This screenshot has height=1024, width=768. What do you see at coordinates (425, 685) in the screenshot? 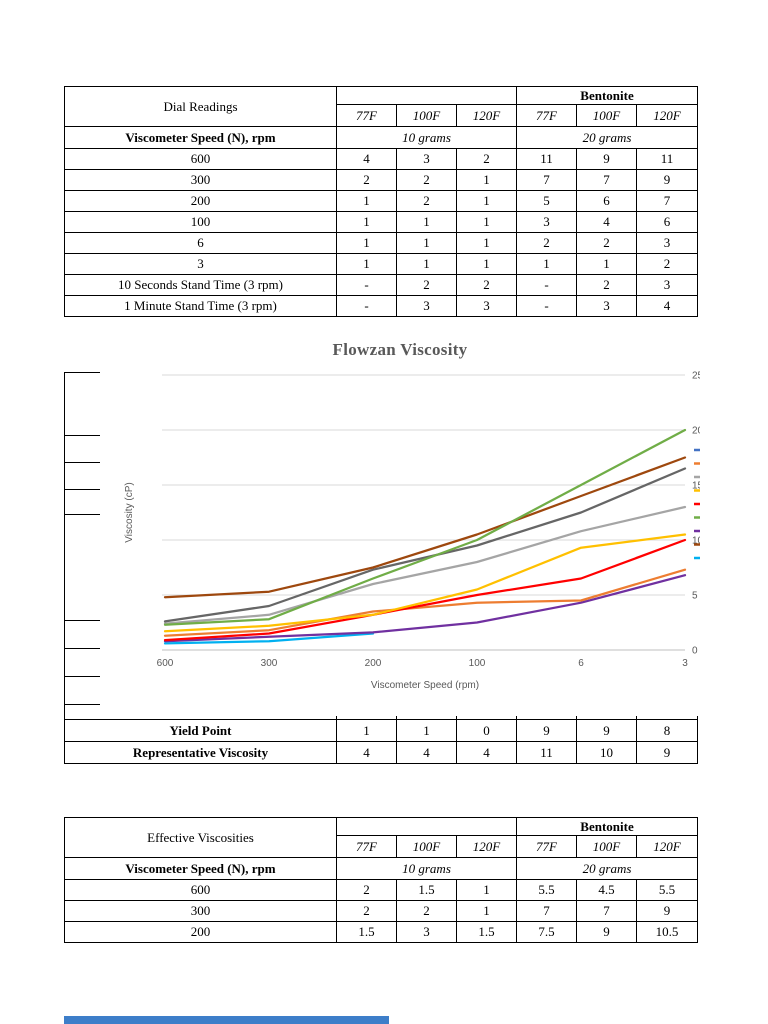
I see `x-axis-title: Viscometer Speed (rpm)` at bounding box center [425, 685].